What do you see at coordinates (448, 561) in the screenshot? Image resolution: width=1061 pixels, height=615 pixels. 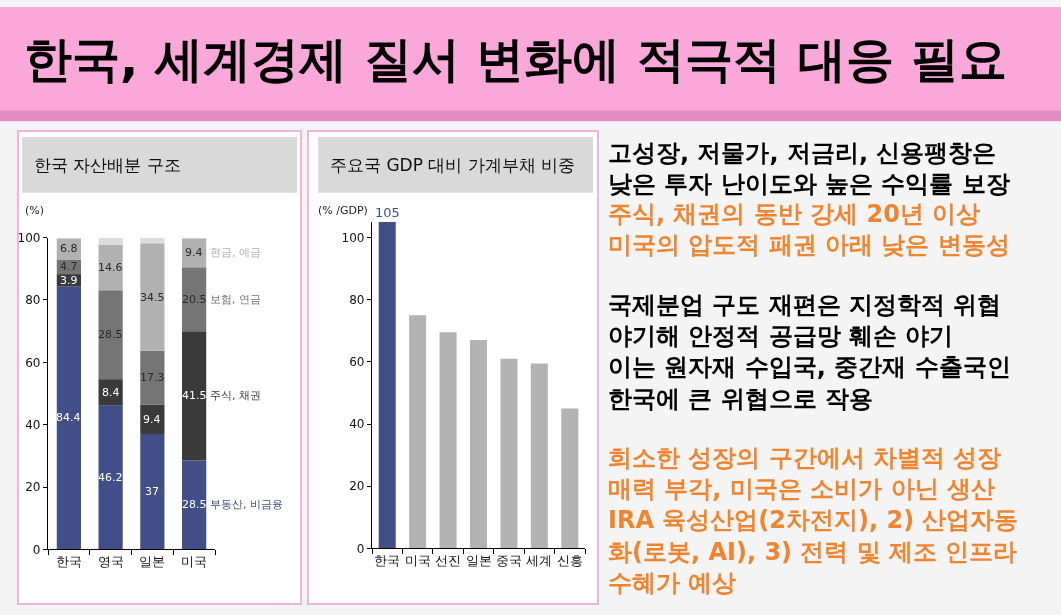 I see `x-tick-label: 선진` at bounding box center [448, 561].